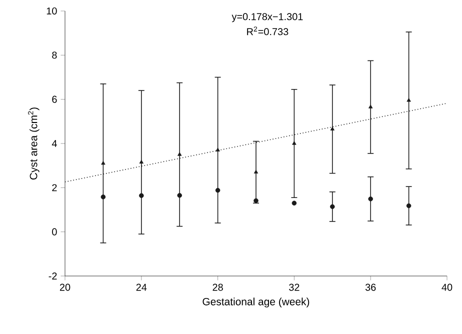 This screenshot has width=462, height=334. Describe the element at coordinates (267, 17) in the screenshot. I see `annotation: y=0.178x−1.301` at that location.